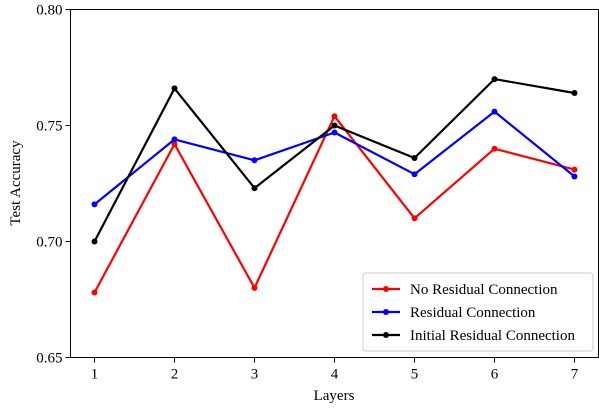 Image resolution: width=599 pixels, height=408 pixels. I want to click on legend-label: Initial Residual Connection, so click(492, 336).